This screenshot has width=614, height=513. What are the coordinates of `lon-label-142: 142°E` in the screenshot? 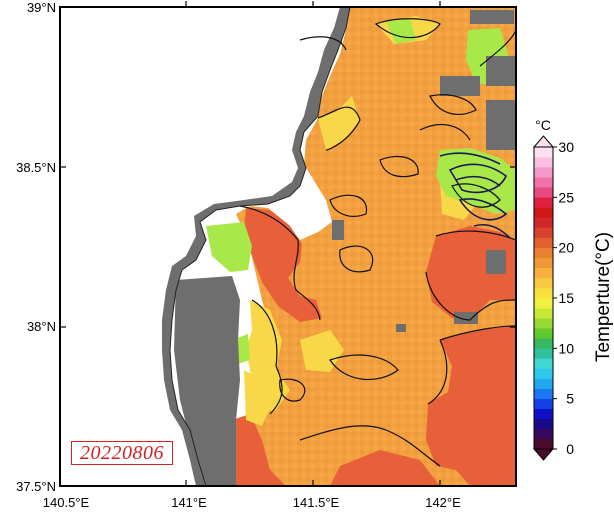 It's located at (443, 502).